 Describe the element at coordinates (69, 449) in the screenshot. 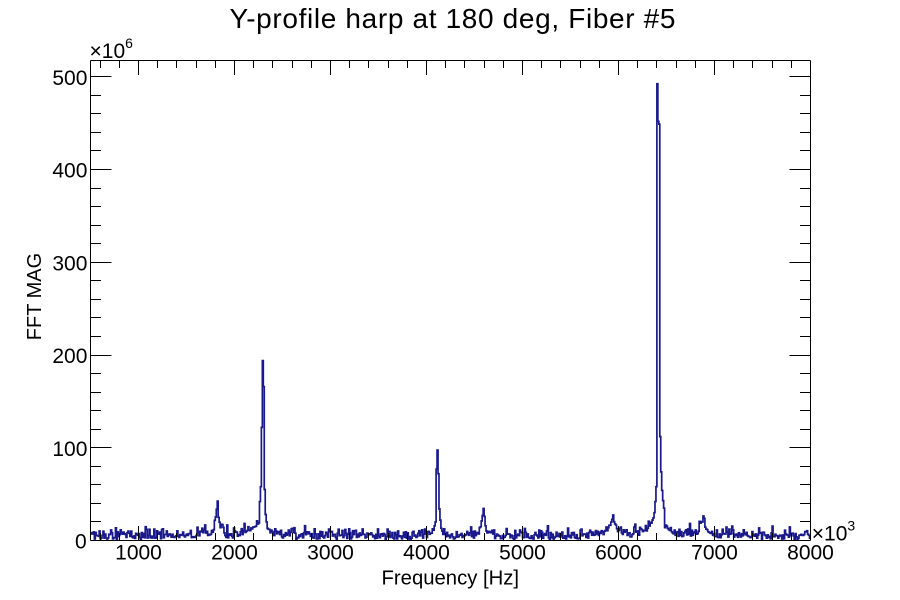

I see `svg-text: 100` at that location.